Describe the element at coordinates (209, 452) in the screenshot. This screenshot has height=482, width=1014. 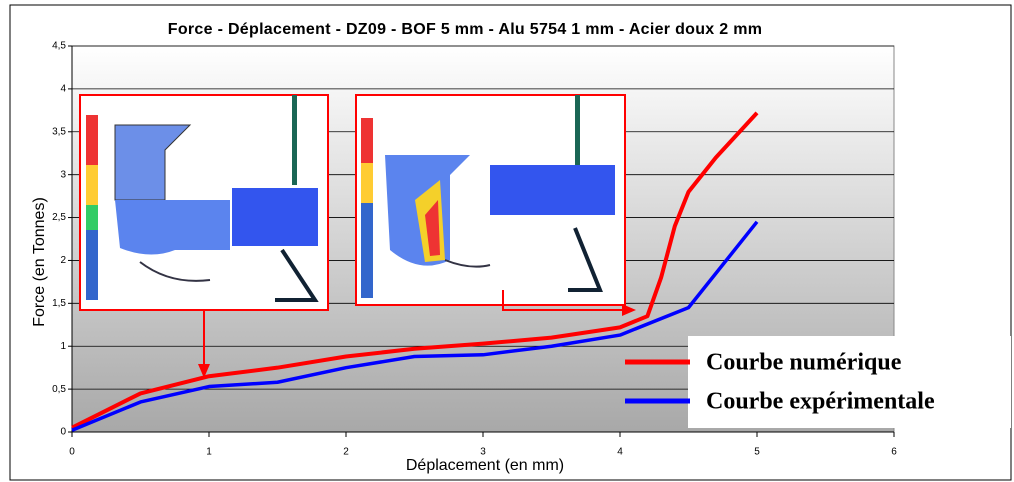
I see `x-tick-label: 1` at that location.